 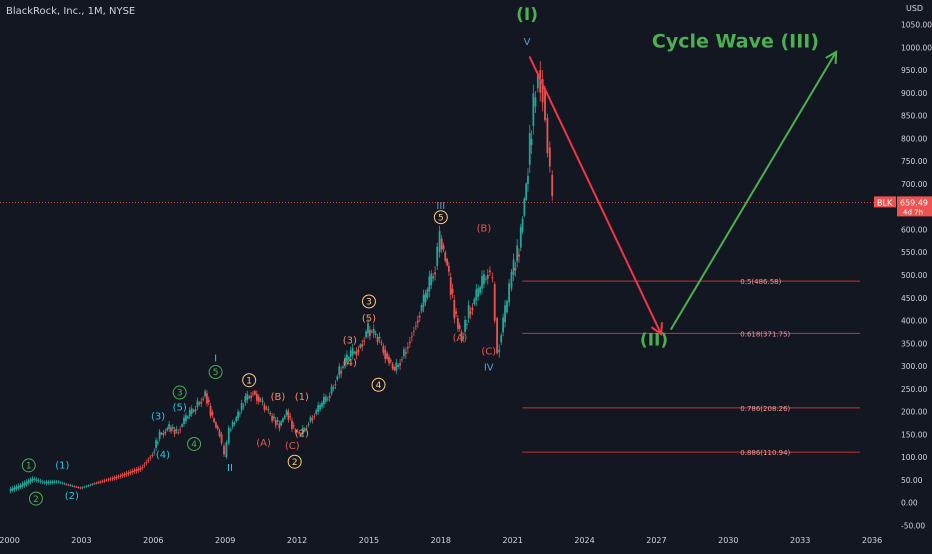 What do you see at coordinates (800, 540) in the screenshot?
I see `time-axis-tick-label: 2033` at bounding box center [800, 540].